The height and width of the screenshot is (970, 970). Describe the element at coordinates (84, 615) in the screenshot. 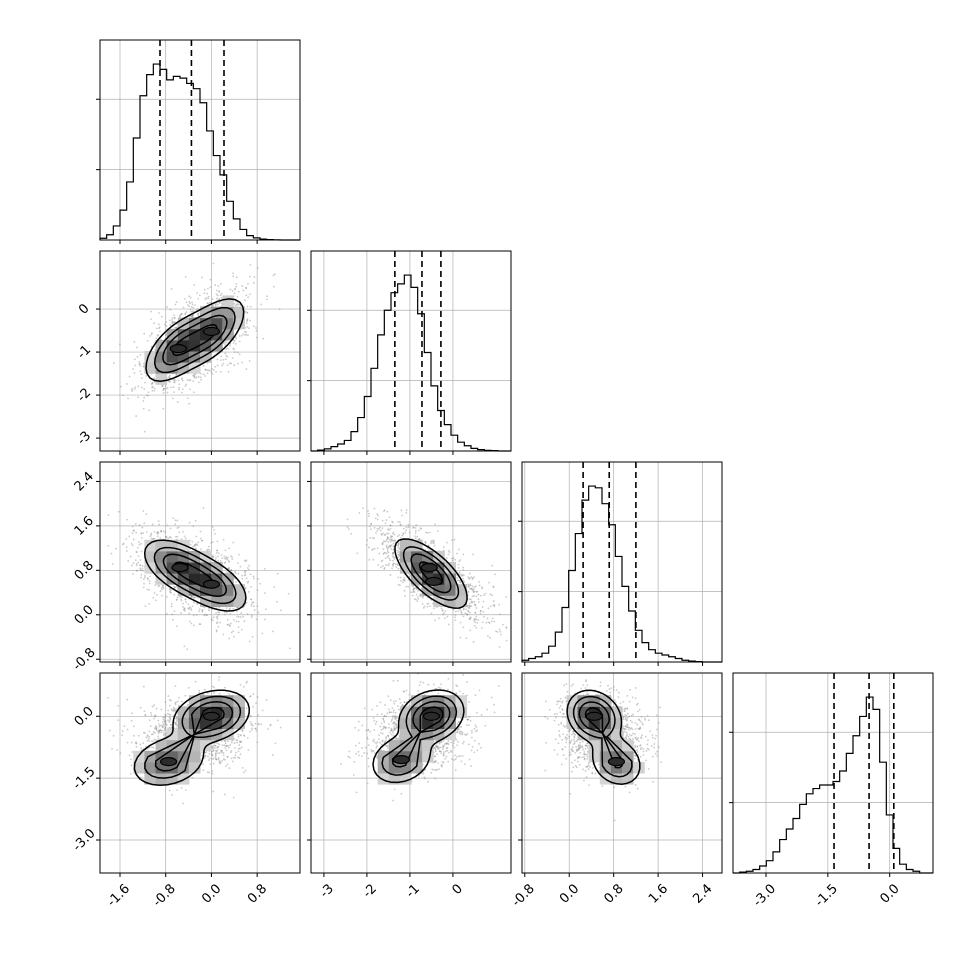

I see `y-tick-label: 0.0` at that location.